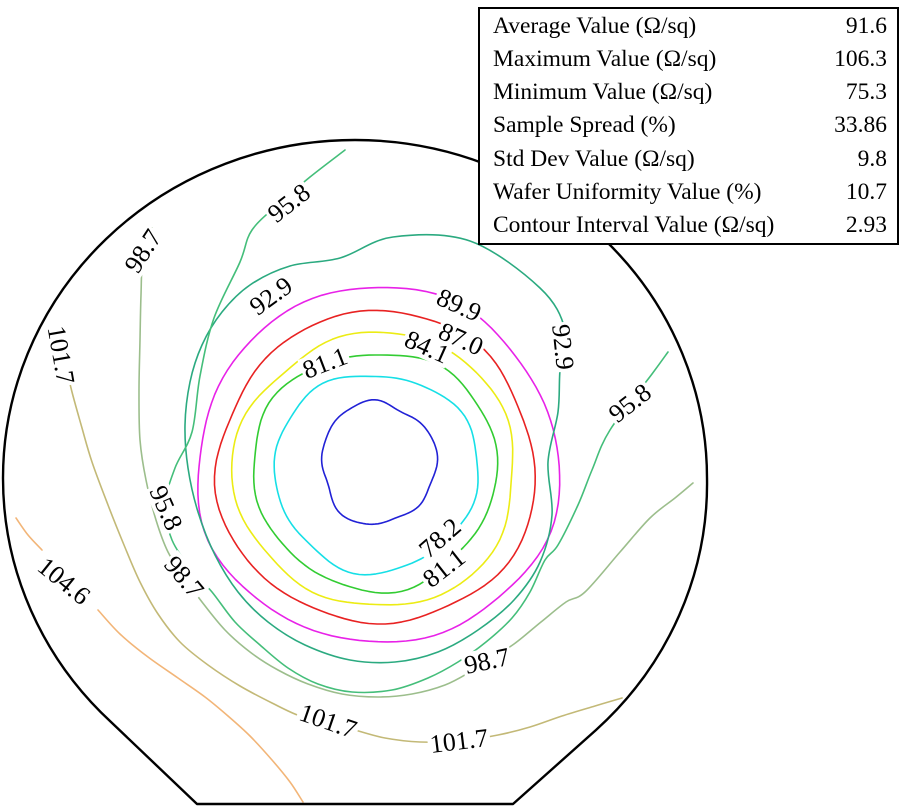 Image resolution: width=905 pixels, height=810 pixels. I want to click on contour-label-group: 104.6, so click(64, 581).